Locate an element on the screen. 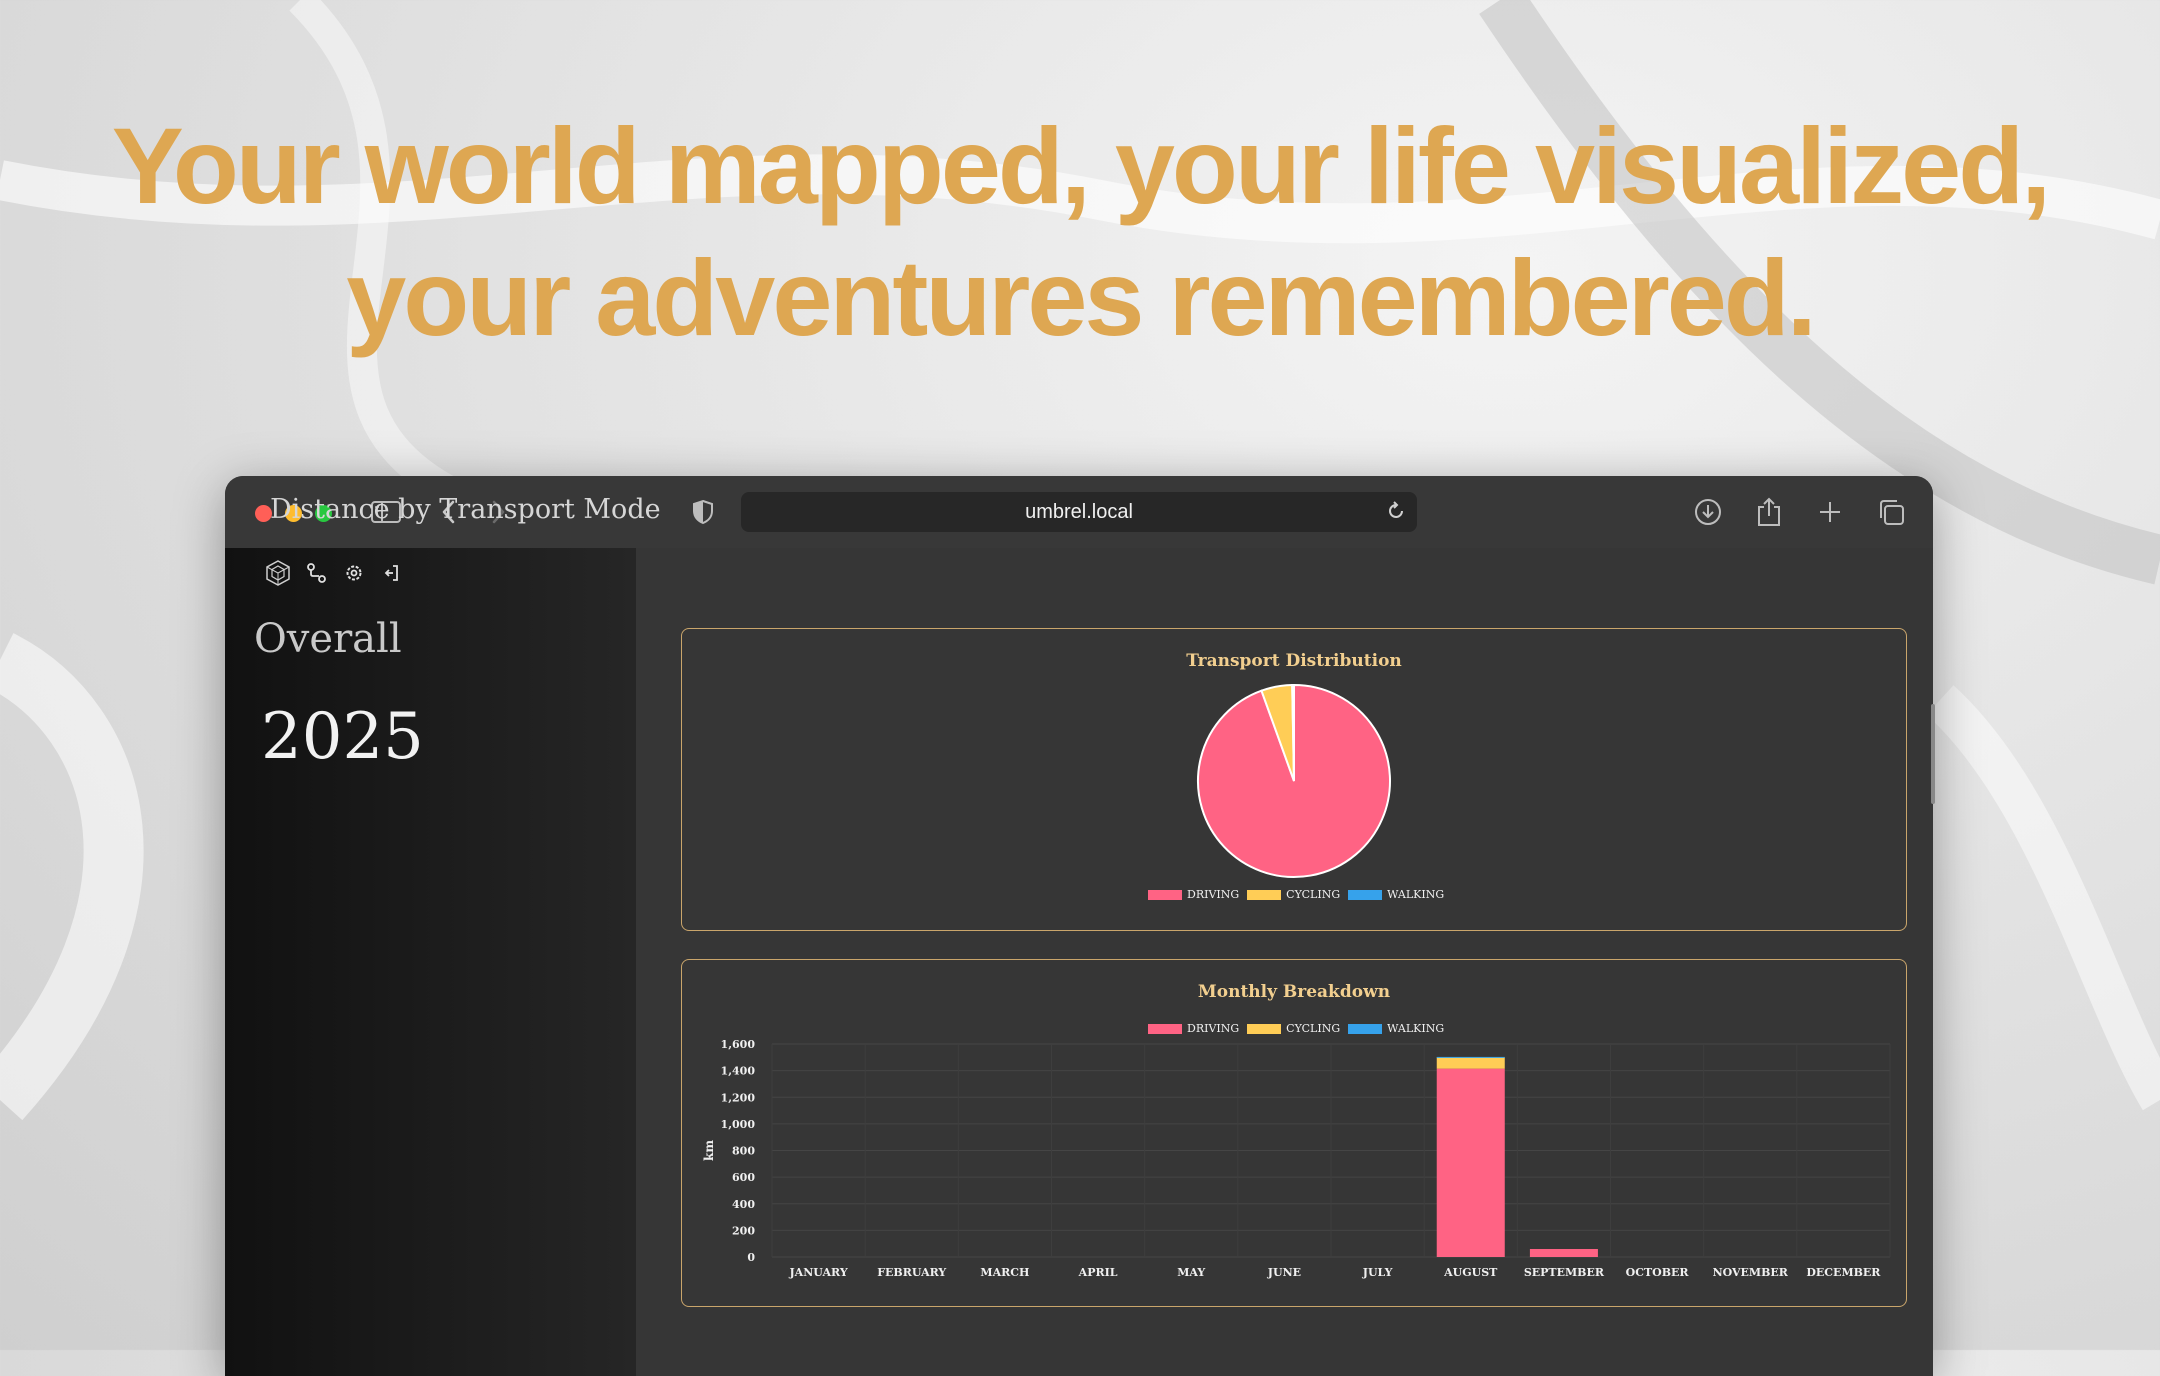  x-tick-label: AUGUST is located at coordinates (1470, 1272).